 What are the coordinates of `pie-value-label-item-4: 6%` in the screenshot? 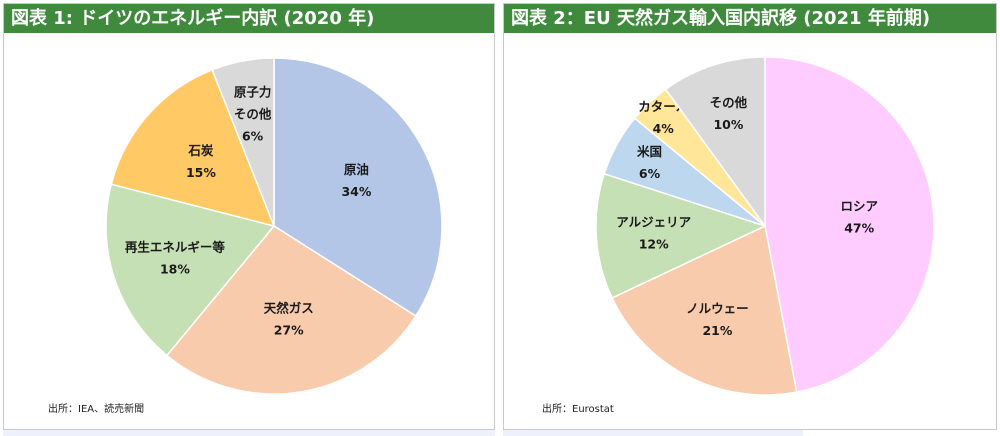 It's located at (253, 135).